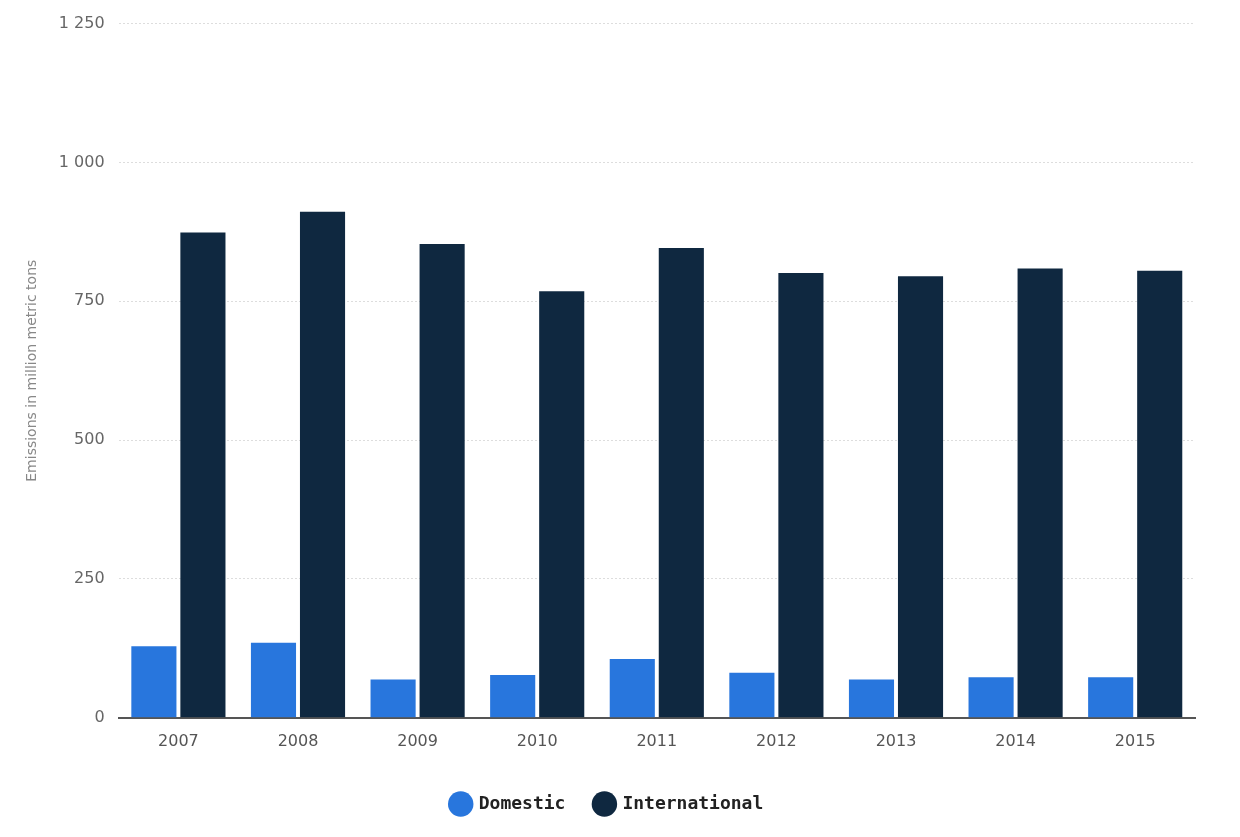 The height and width of the screenshot is (837, 1240). What do you see at coordinates (89, 300) in the screenshot?
I see `y-tick-label: 750` at bounding box center [89, 300].